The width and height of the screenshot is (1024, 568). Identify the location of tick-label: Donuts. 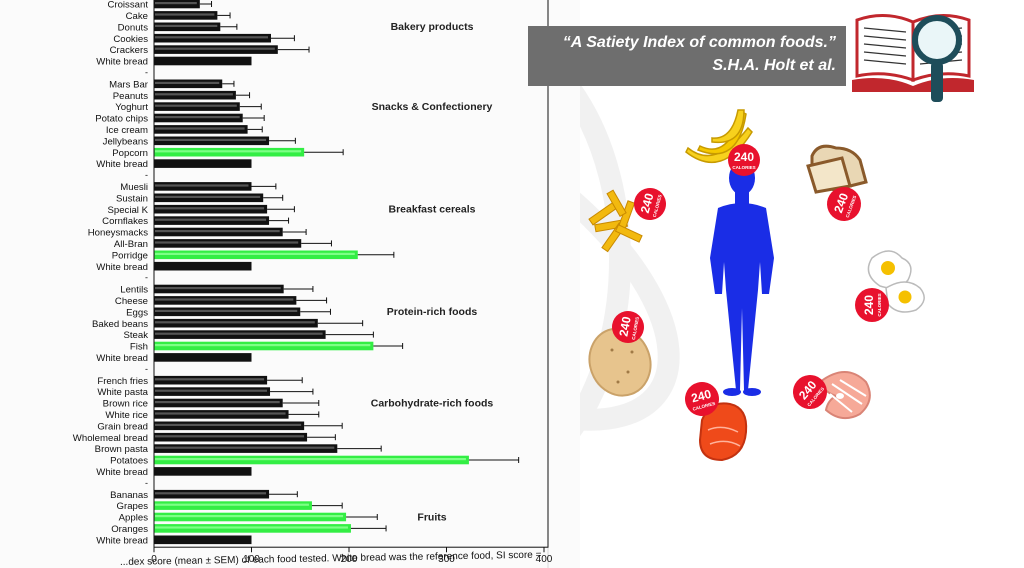
(133, 27).